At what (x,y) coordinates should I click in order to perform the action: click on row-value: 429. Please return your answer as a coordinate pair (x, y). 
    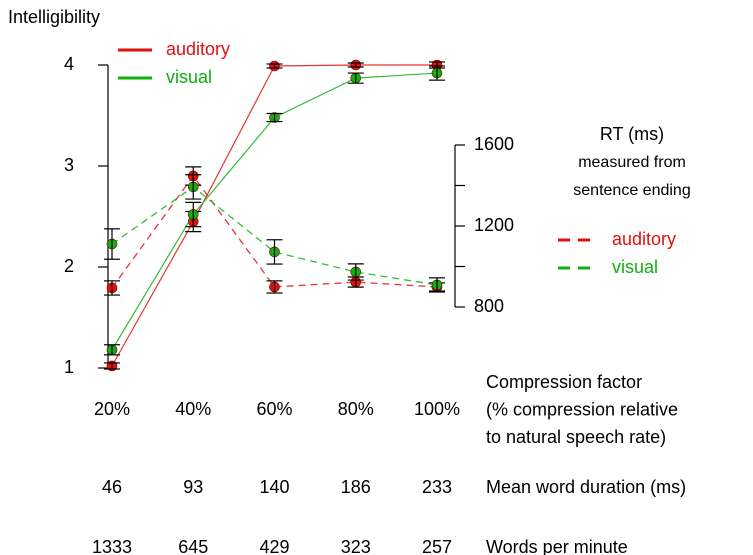
    Looking at the image, I should click on (274, 546).